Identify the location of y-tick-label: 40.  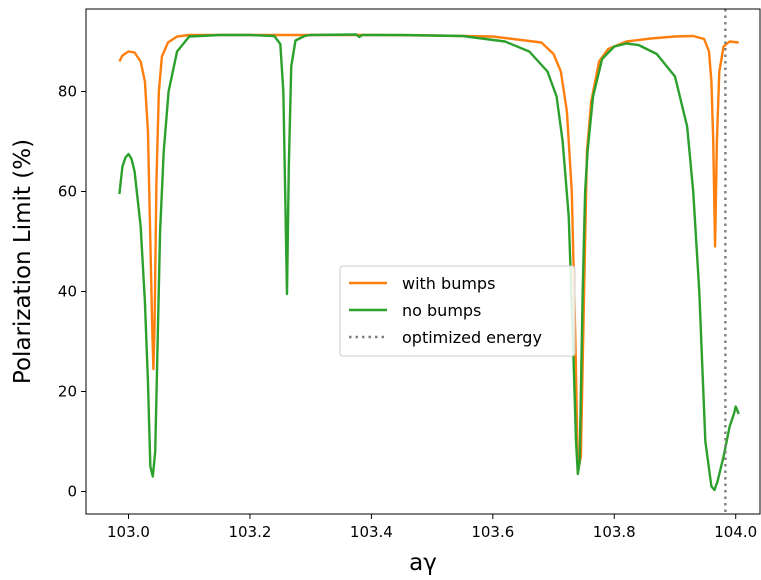
(67, 292).